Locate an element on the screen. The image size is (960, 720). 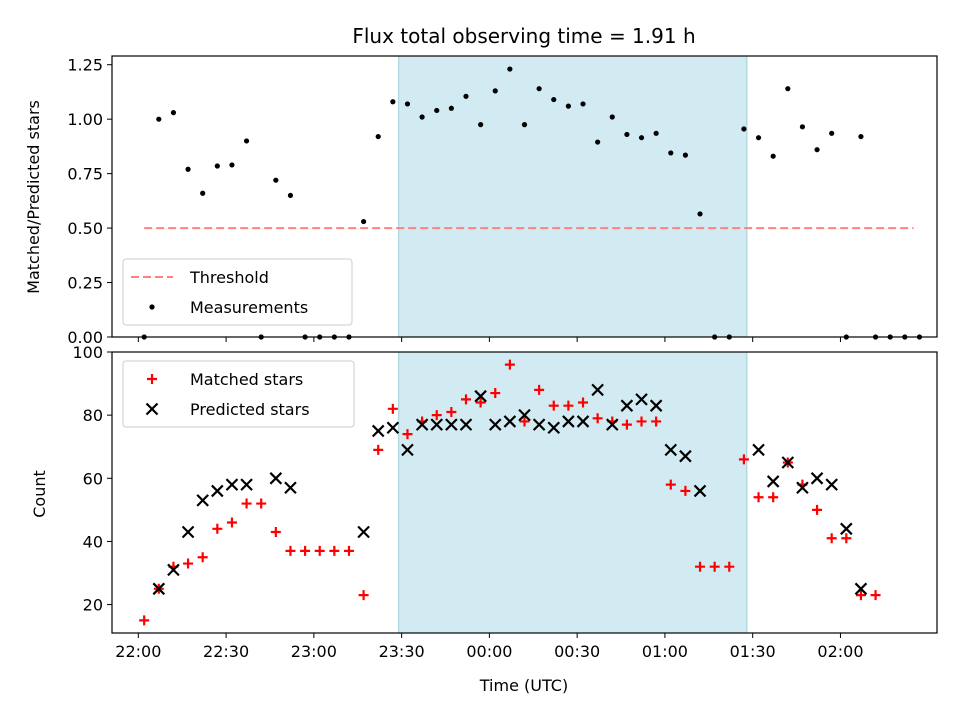
x-tick-label: 22:00 is located at coordinates (138, 651).